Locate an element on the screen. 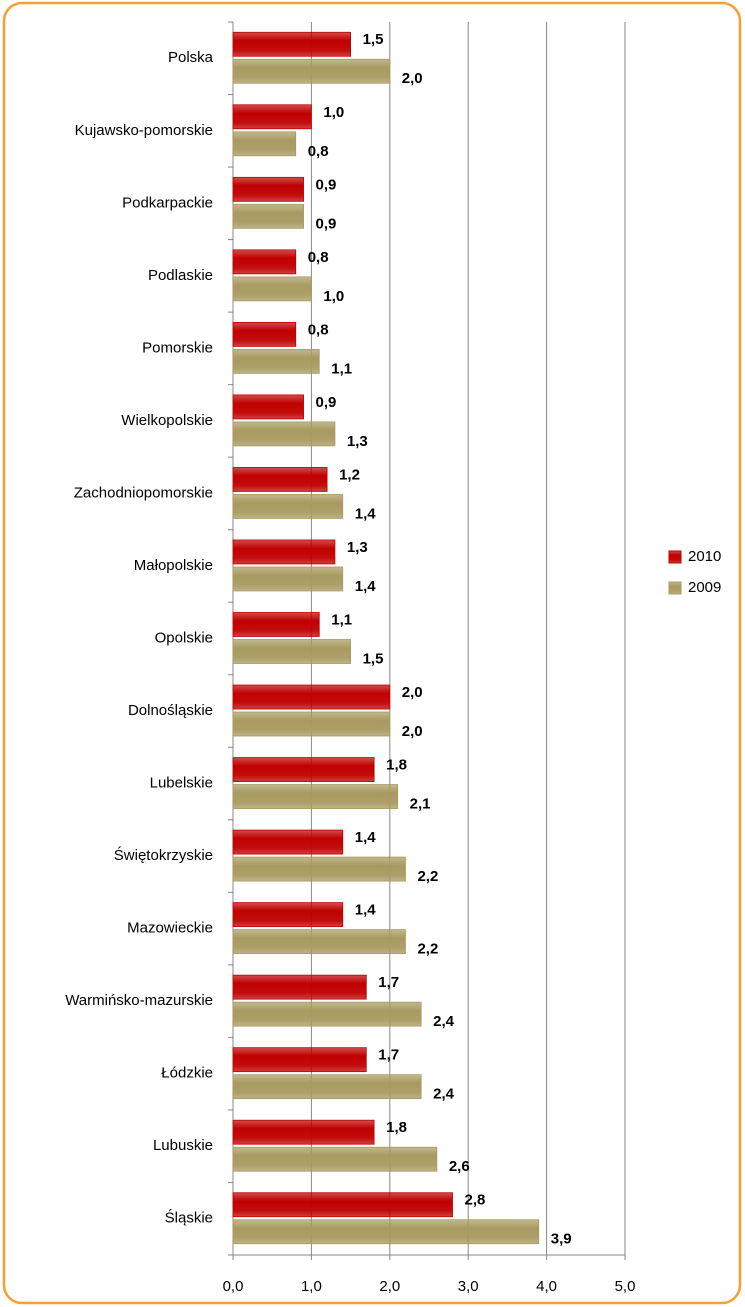  y-tick-label: Warmińsko-mazurskie is located at coordinates (139, 1000).